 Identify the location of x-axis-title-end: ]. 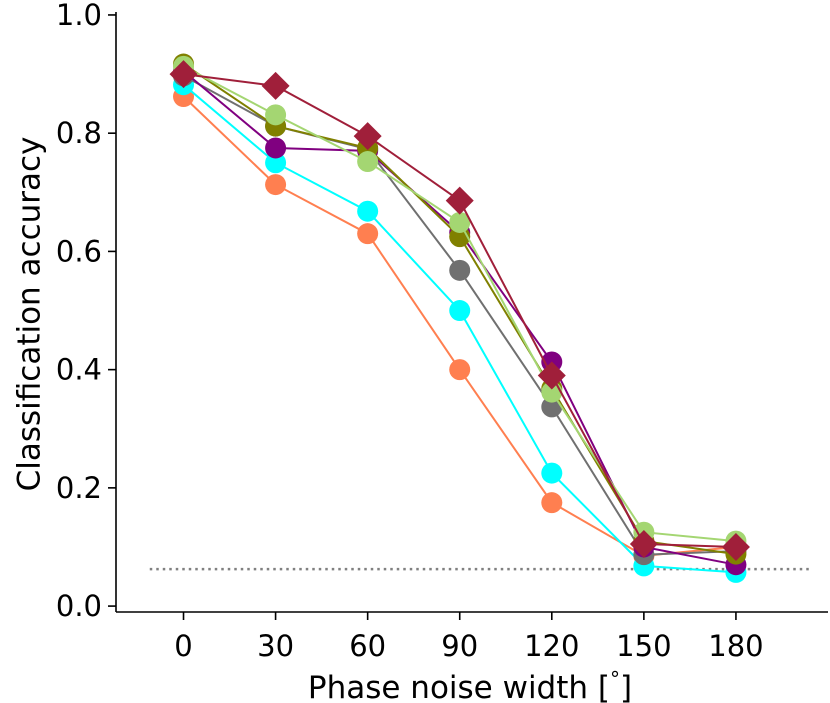
(626, 686).